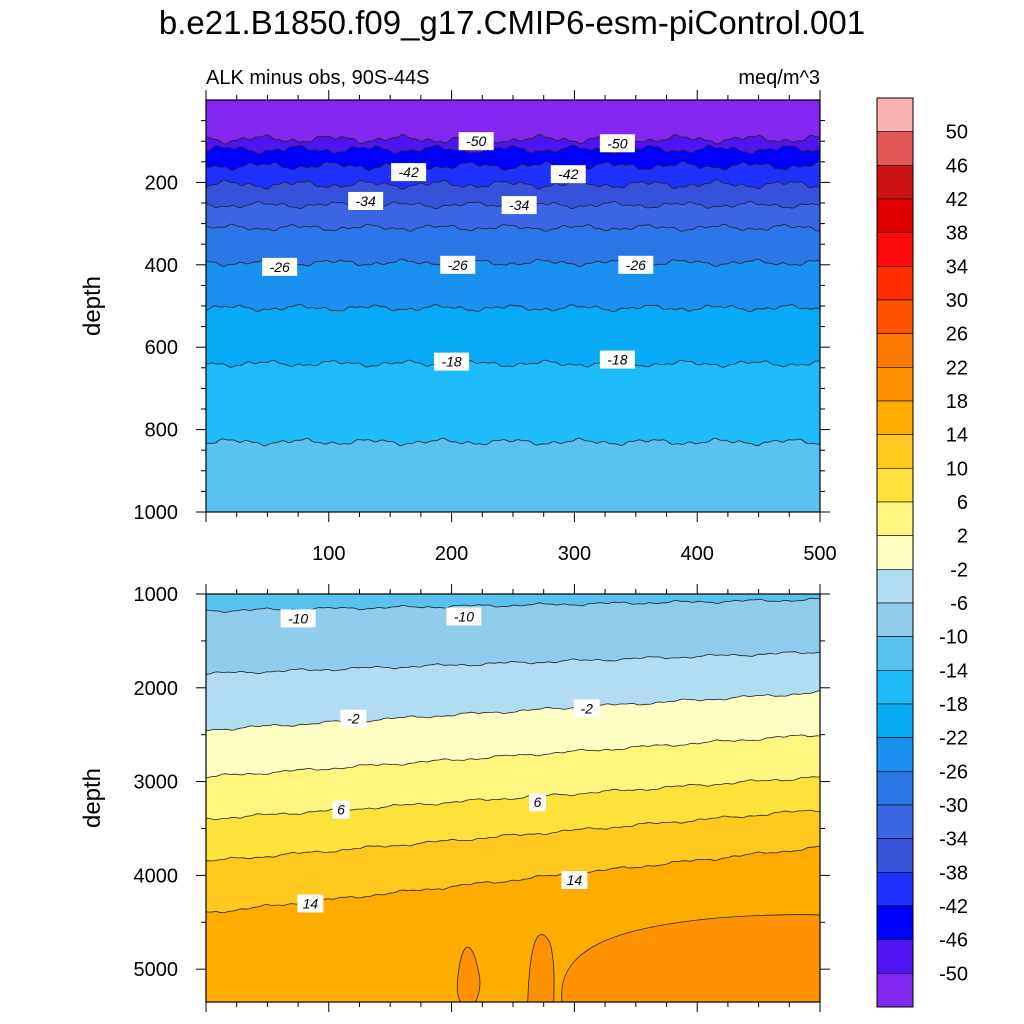 The width and height of the screenshot is (1024, 1024). What do you see at coordinates (953, 941) in the screenshot?
I see `colorbar-label: -46` at bounding box center [953, 941].